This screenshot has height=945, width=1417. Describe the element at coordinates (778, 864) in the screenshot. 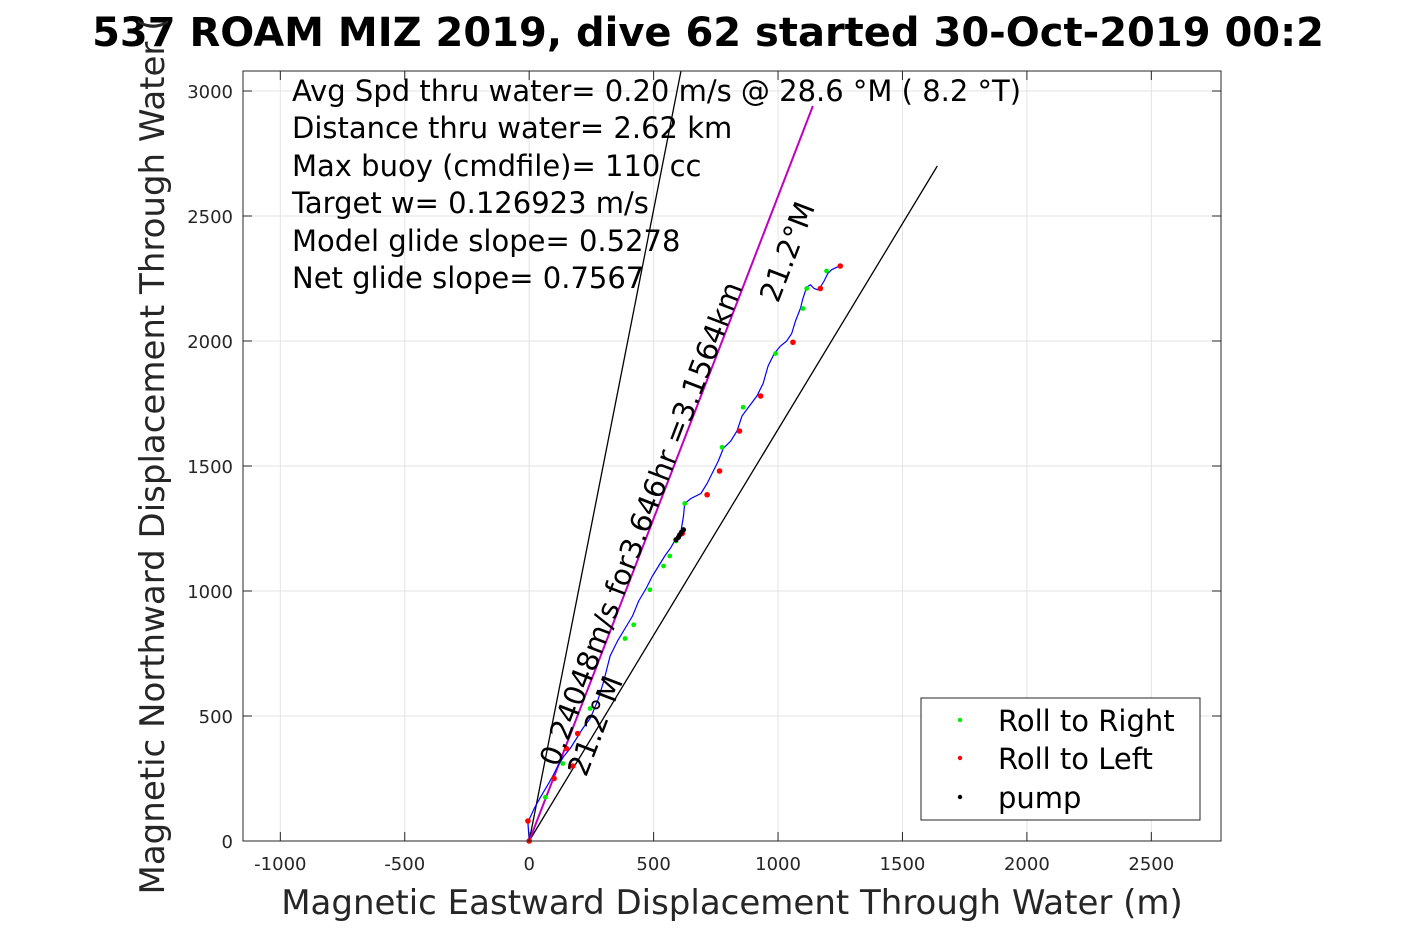

I see `x-tick-label: 1000` at that location.